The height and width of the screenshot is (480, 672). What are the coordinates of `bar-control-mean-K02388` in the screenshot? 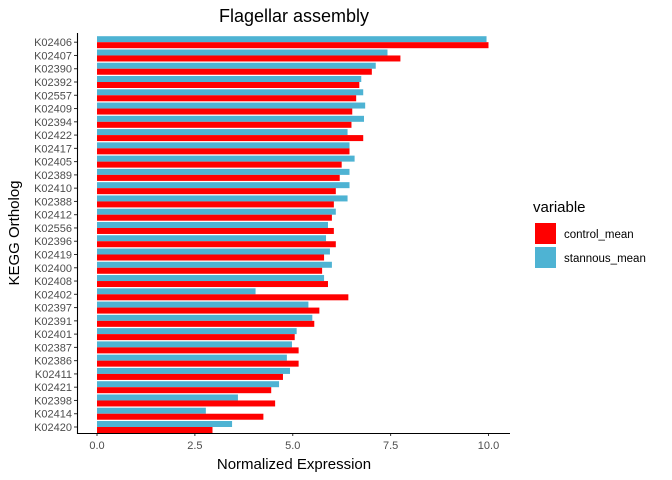 It's located at (215, 204).